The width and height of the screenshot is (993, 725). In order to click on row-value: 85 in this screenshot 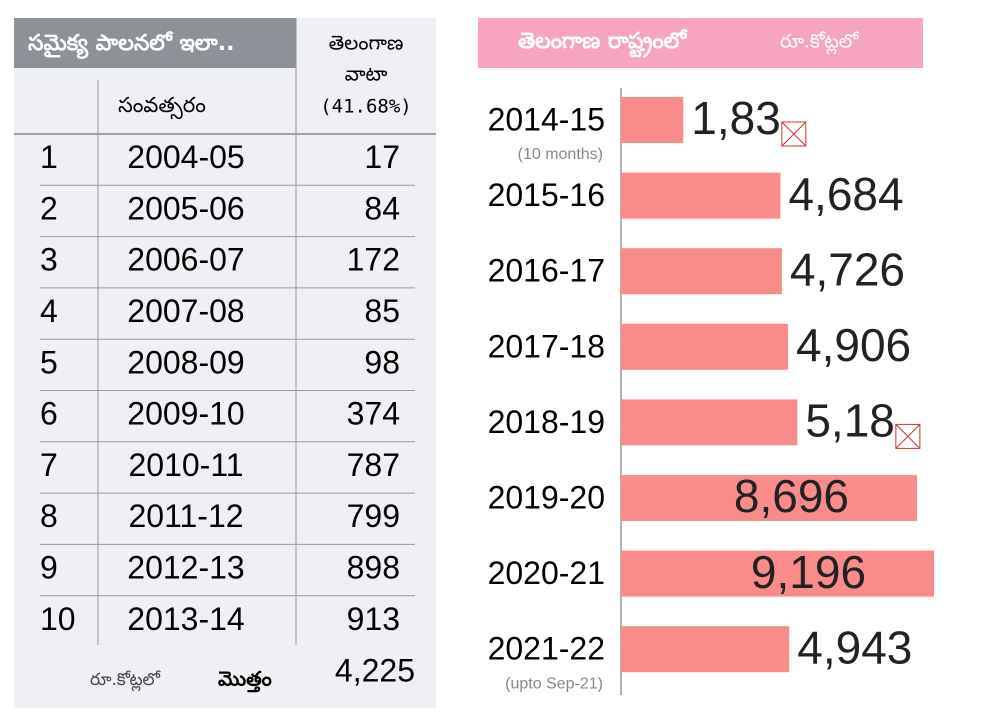, I will do `click(382, 311)`.